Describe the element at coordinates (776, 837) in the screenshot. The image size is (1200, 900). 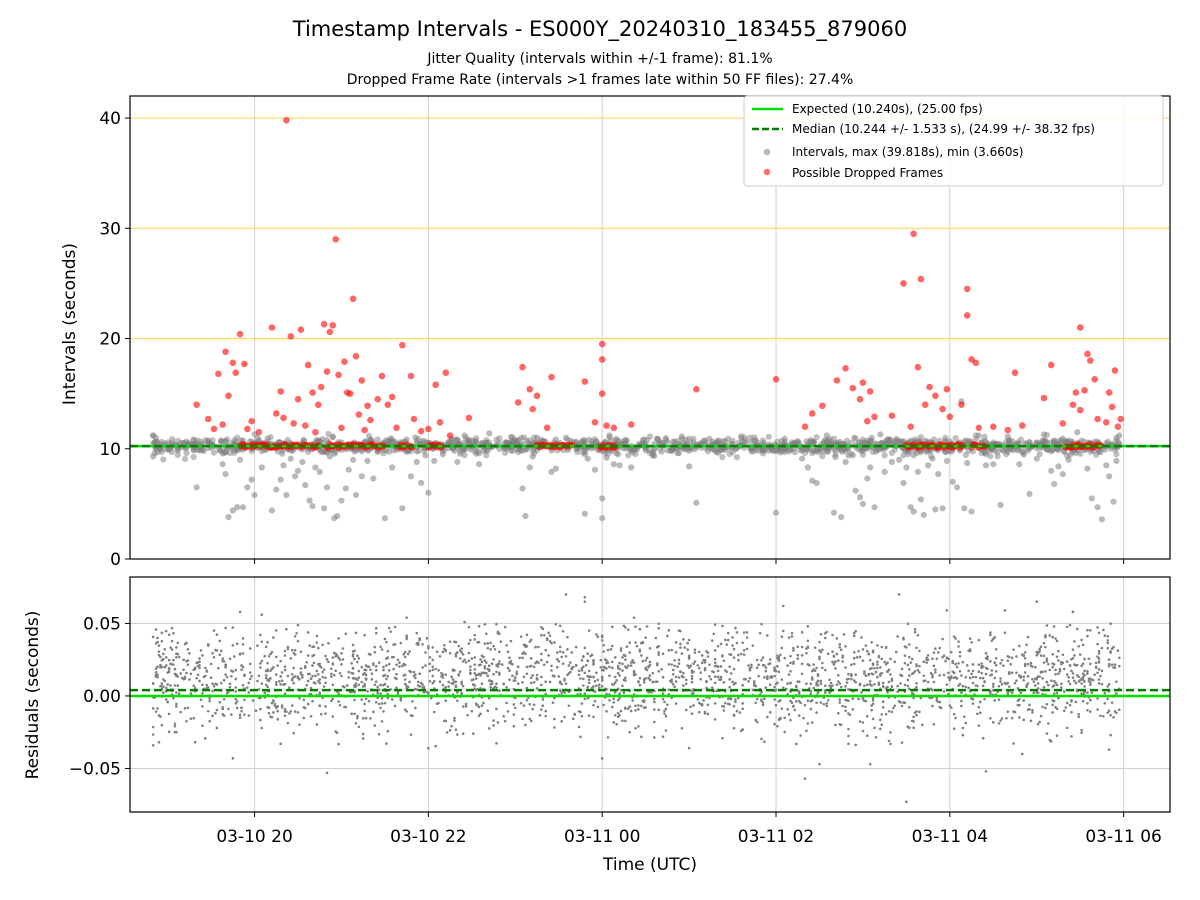
I see `x-tick-label: 03-11 02` at that location.